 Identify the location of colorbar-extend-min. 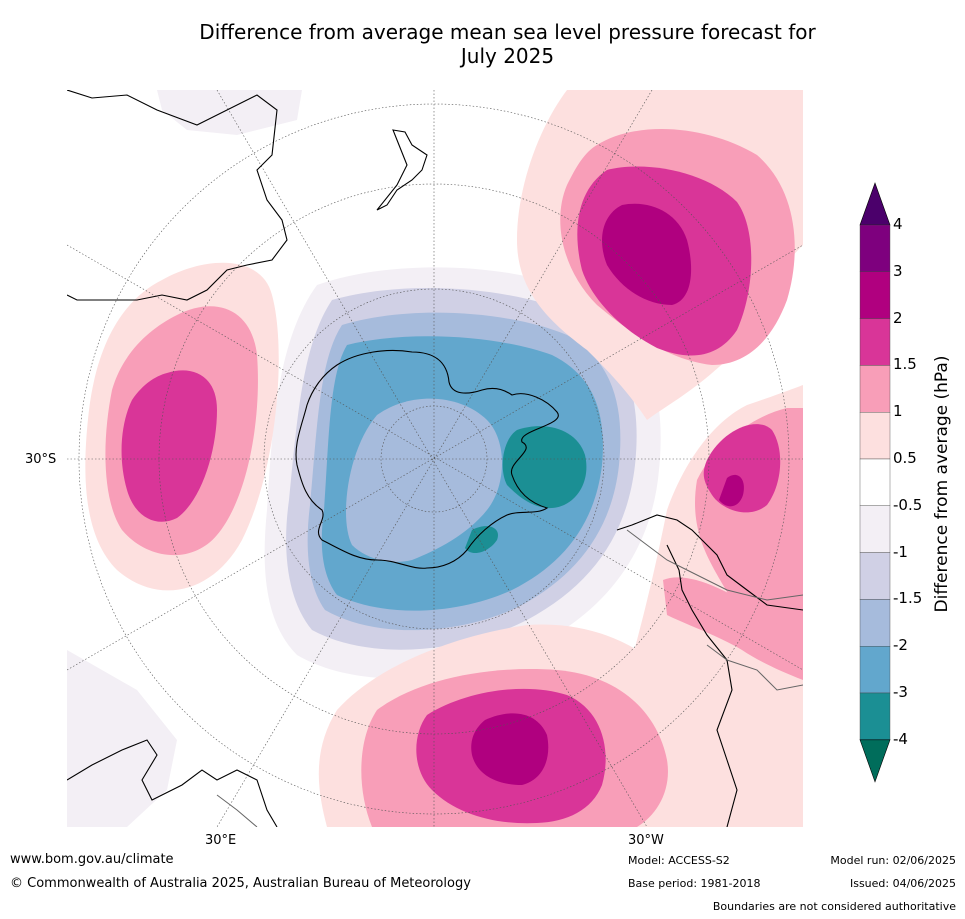
(875, 761).